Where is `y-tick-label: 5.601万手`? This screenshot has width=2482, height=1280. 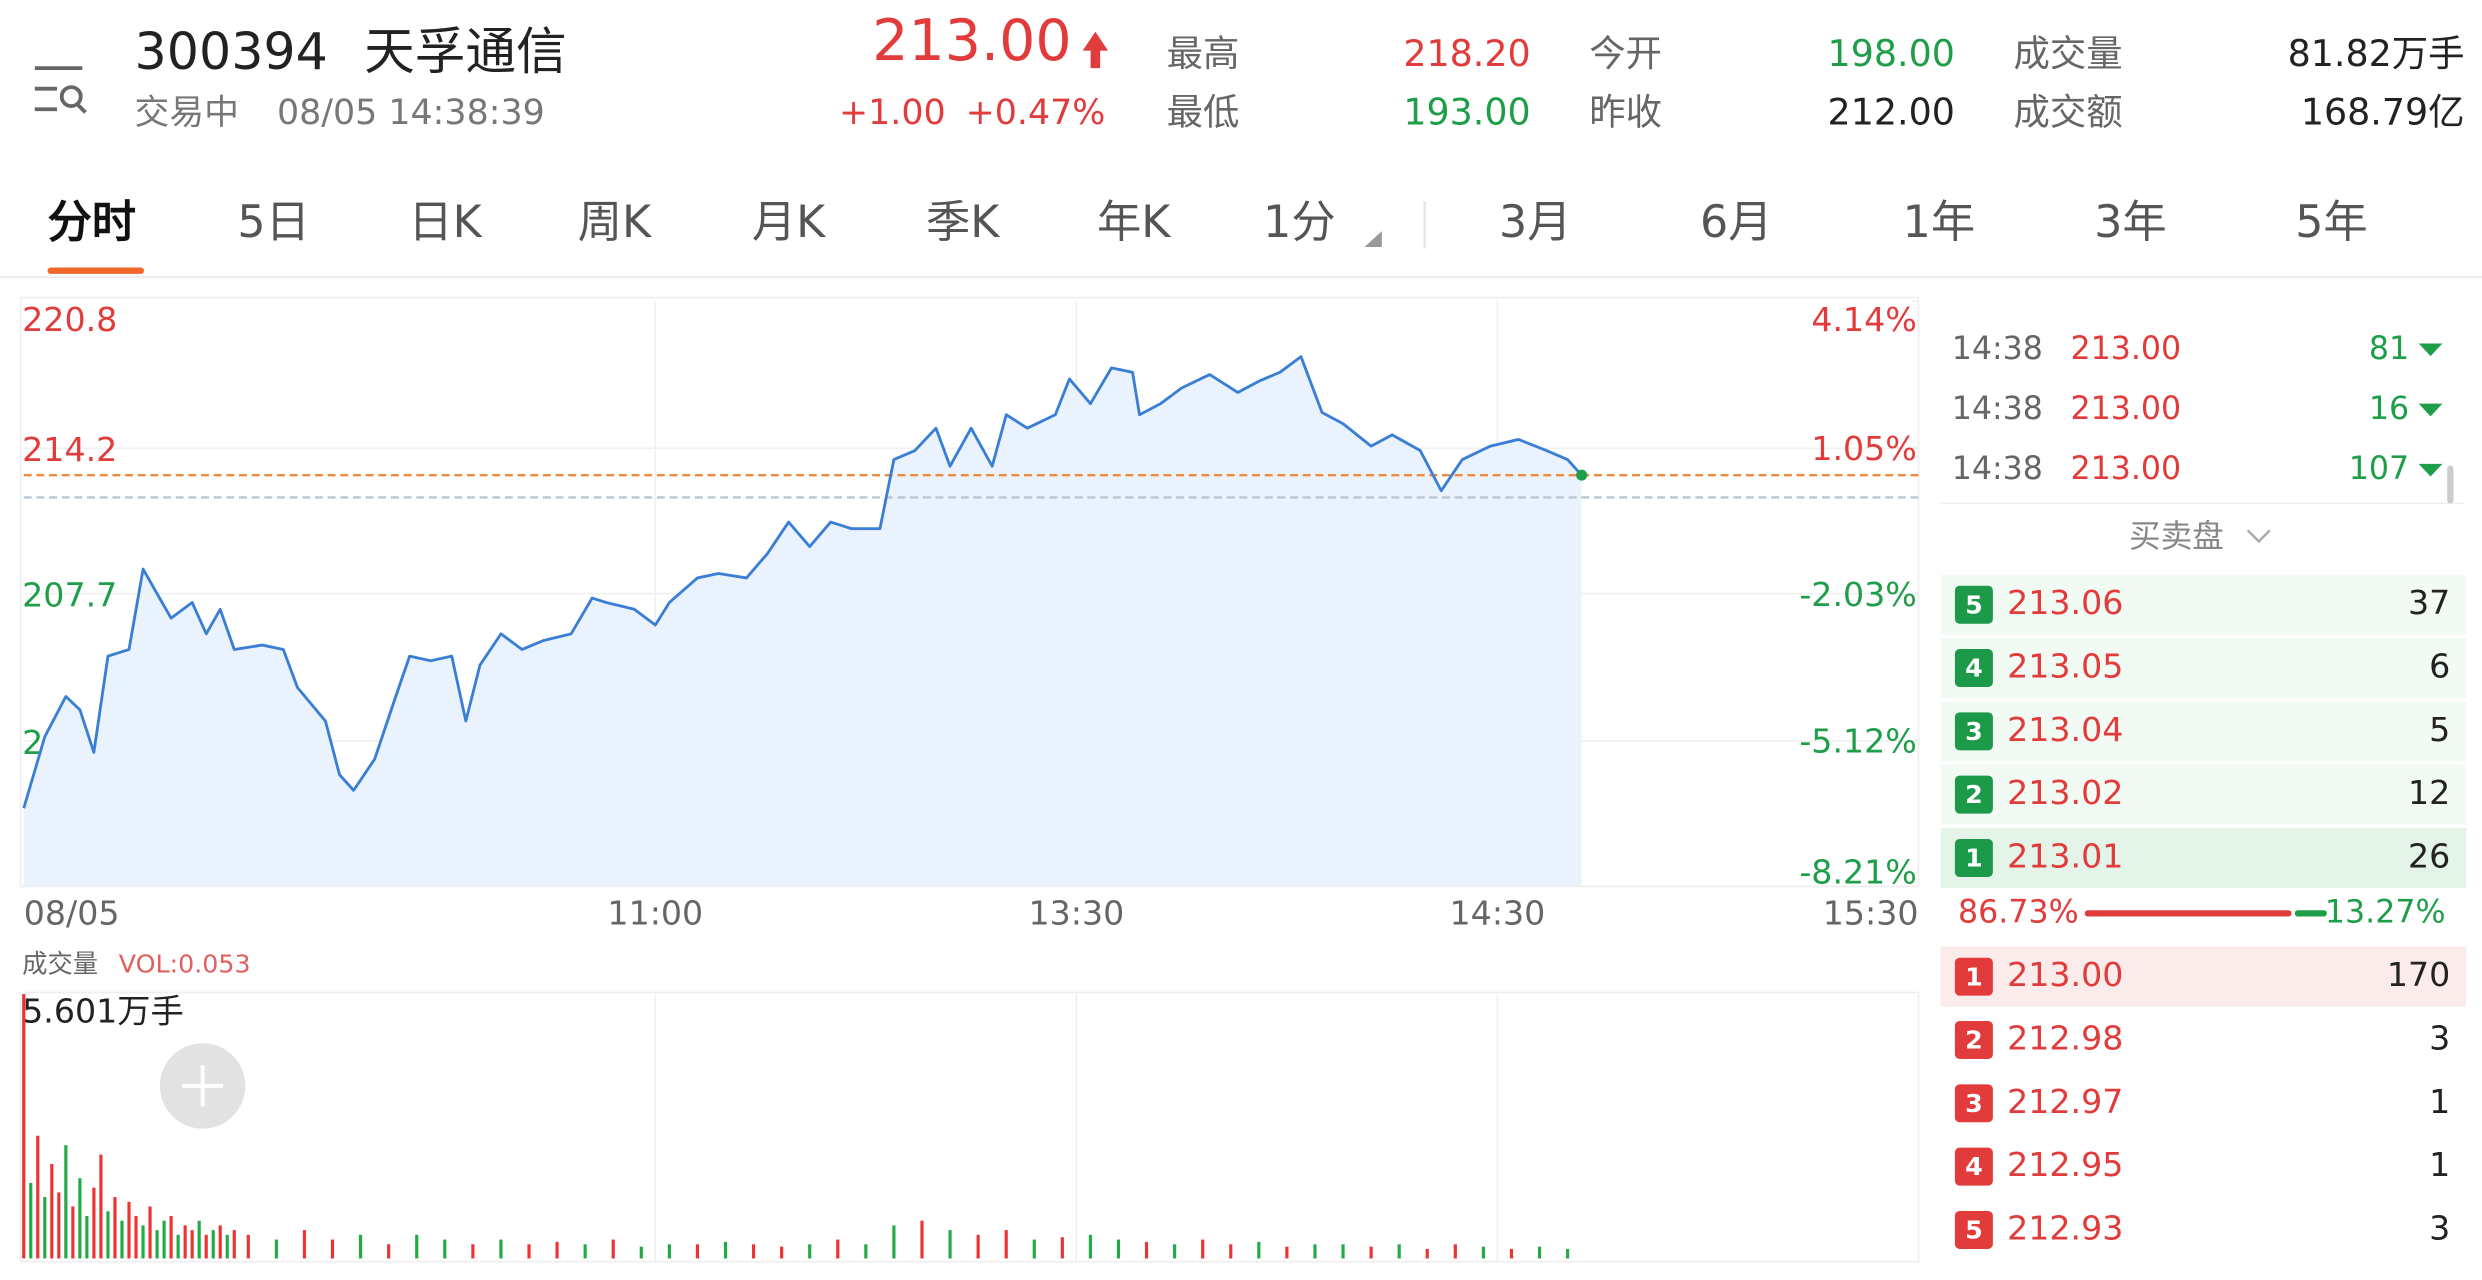 y-tick-label: 5.601万手 is located at coordinates (103, 1011).